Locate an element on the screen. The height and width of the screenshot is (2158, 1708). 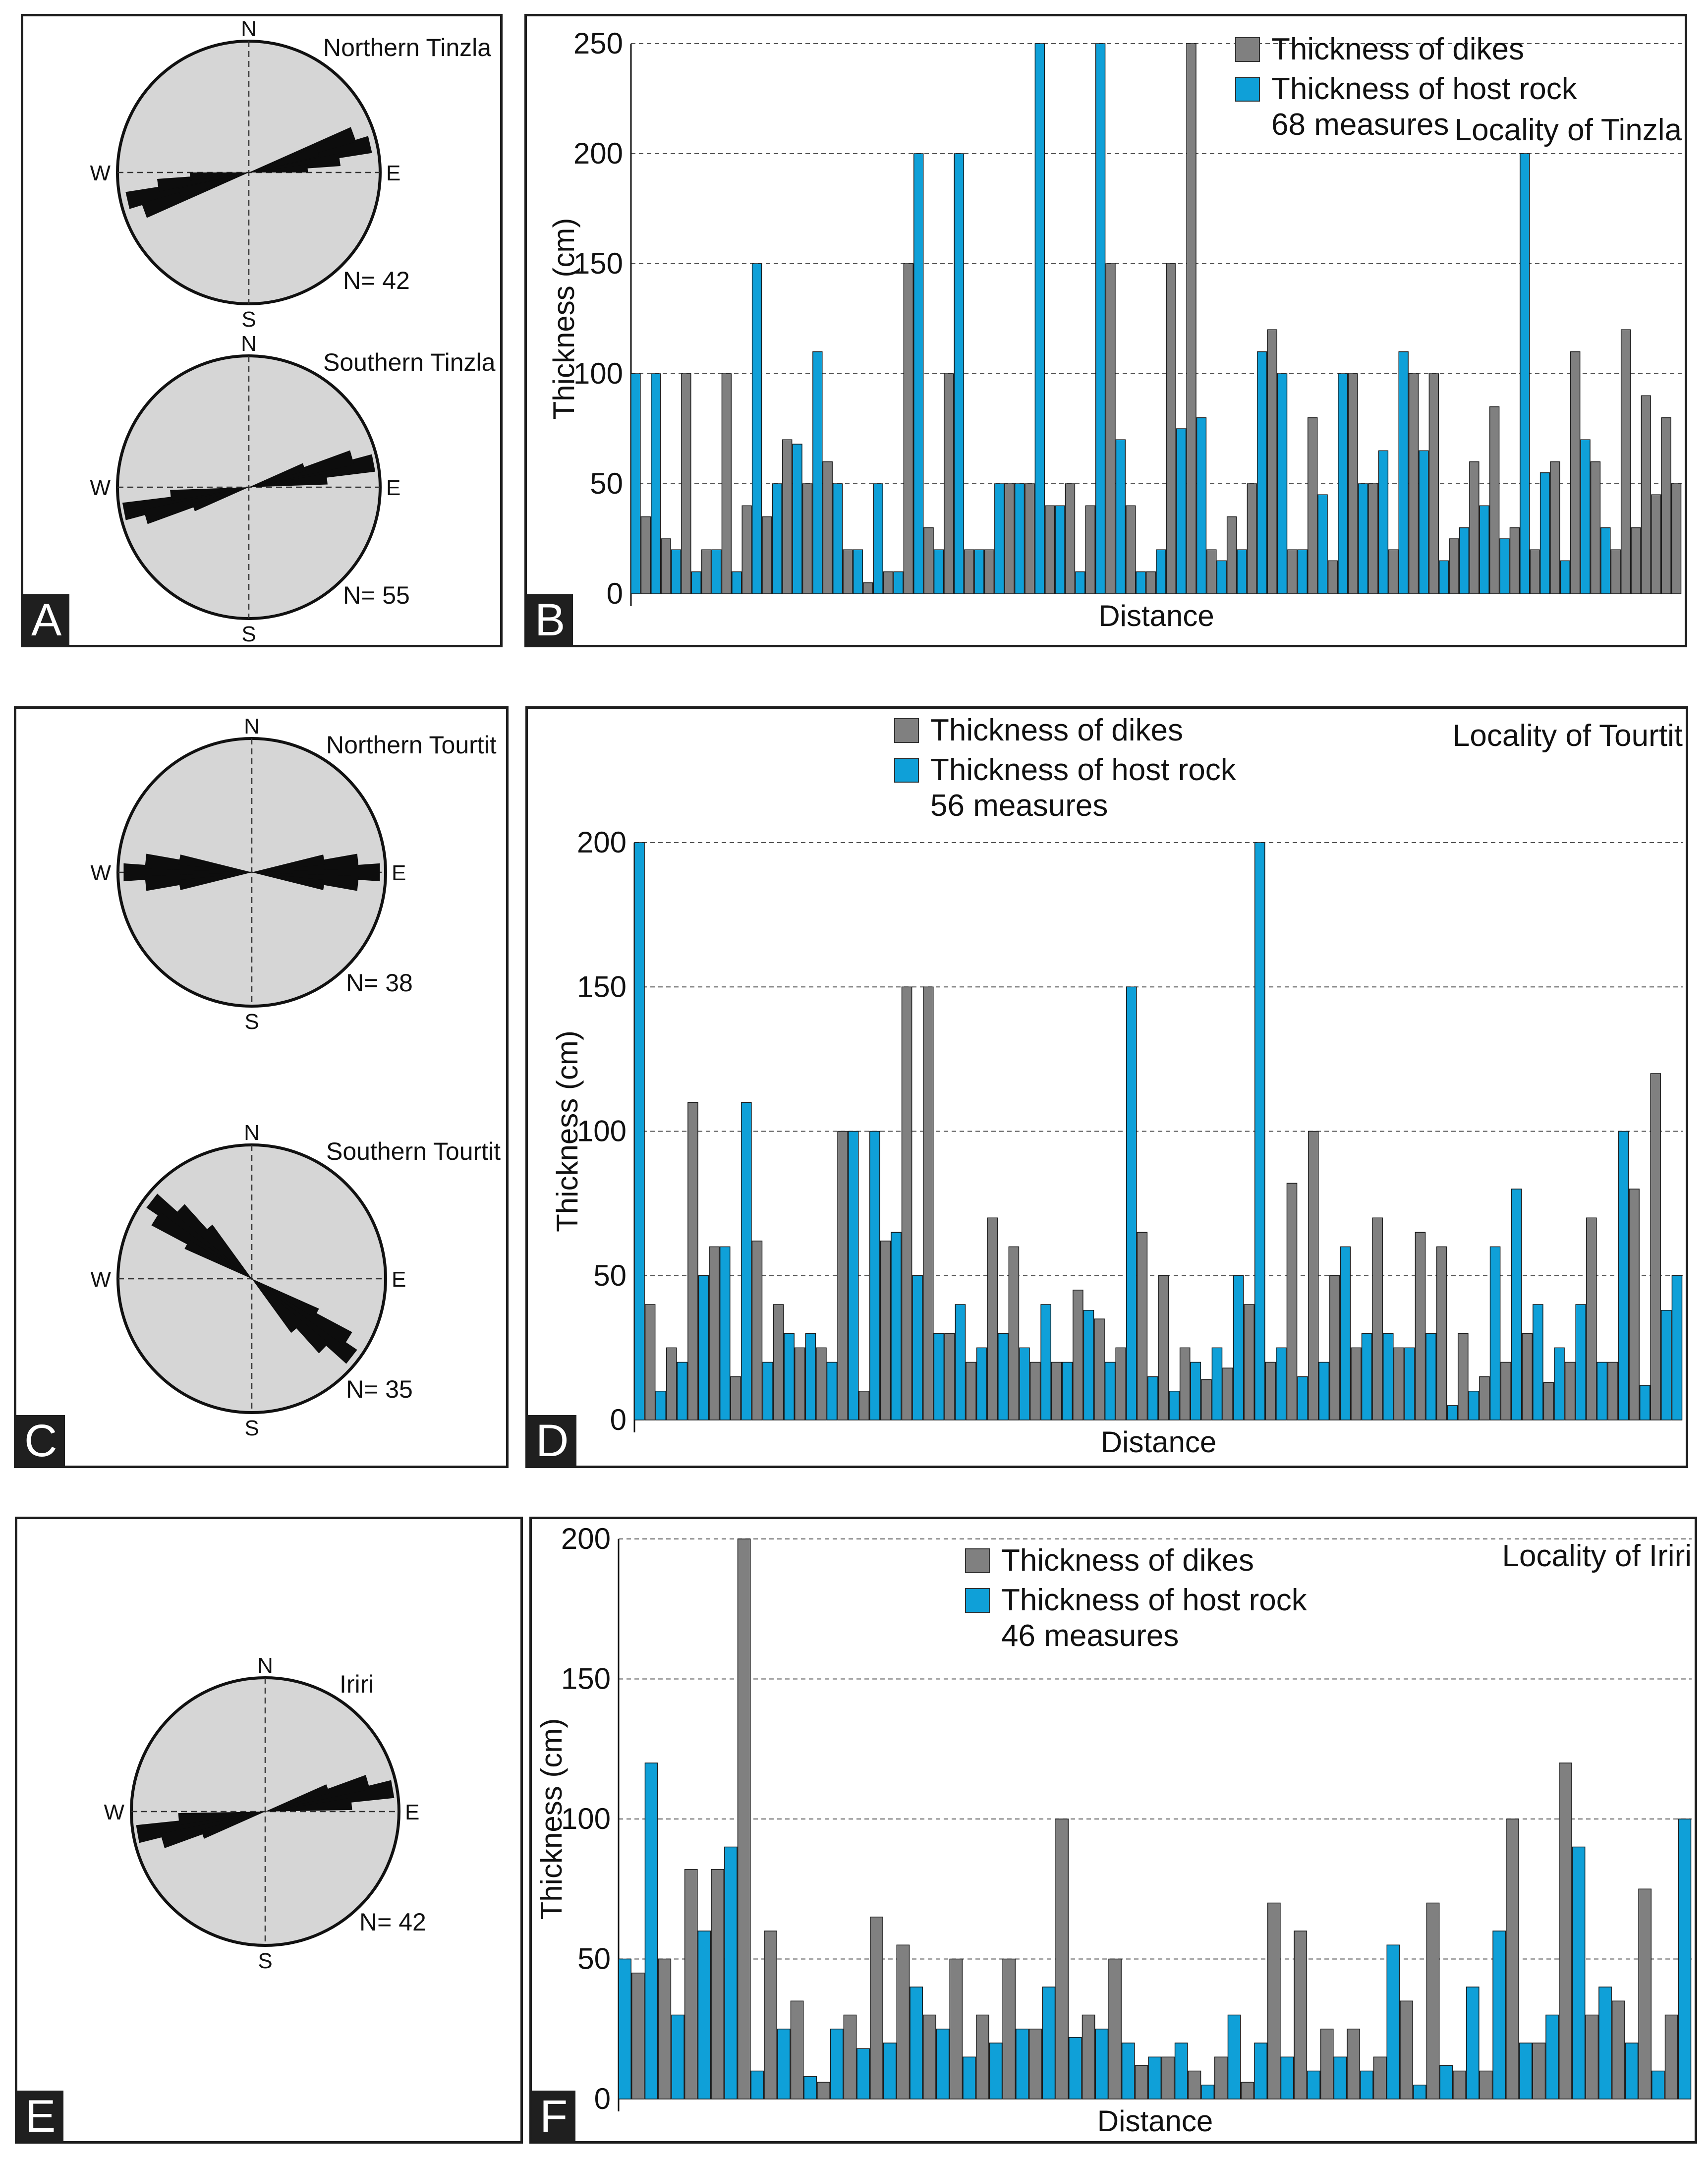
rose-southern-tinzla: N S W E Southern Tinzla N= 55 is located at coordinates (292, 489).